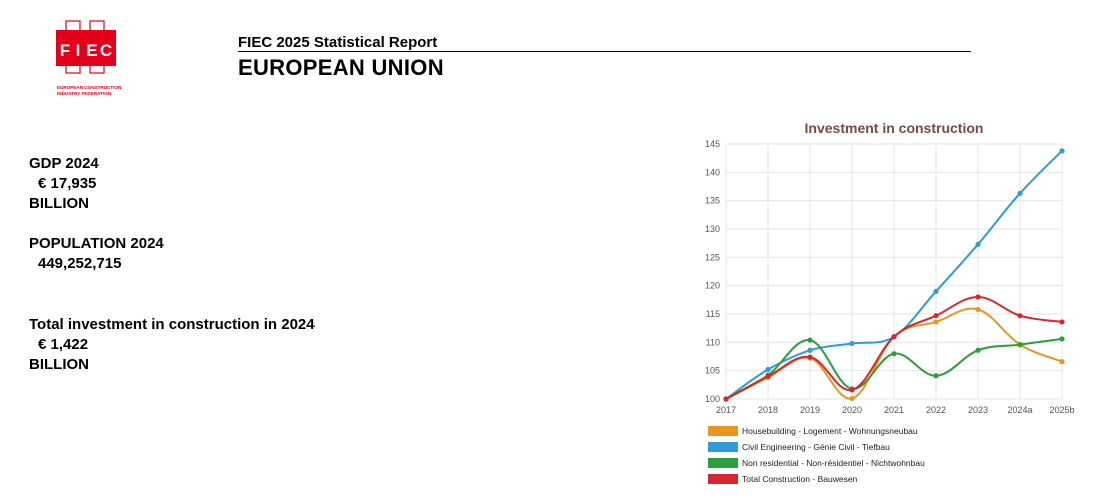  Describe the element at coordinates (712, 257) in the screenshot. I see `y-tick-label: 125` at that location.